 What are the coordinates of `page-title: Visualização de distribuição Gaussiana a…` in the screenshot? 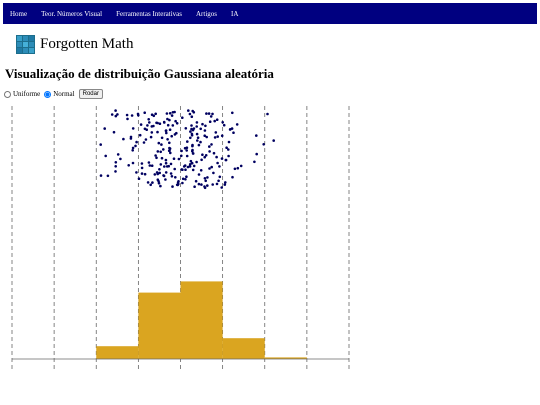 It's located at (139, 73).